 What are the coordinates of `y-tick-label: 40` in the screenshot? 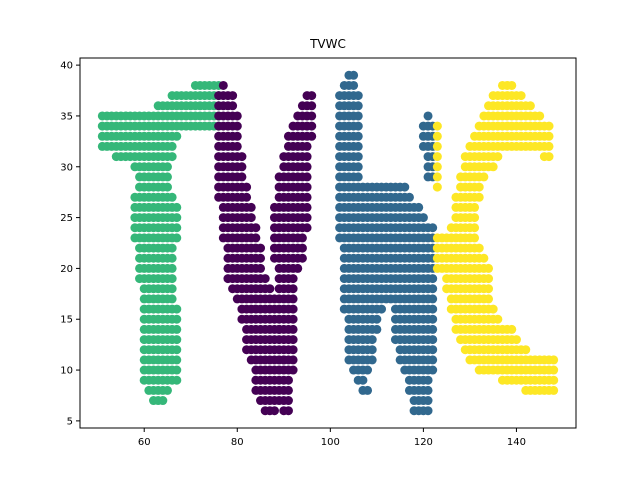 It's located at (66, 66).